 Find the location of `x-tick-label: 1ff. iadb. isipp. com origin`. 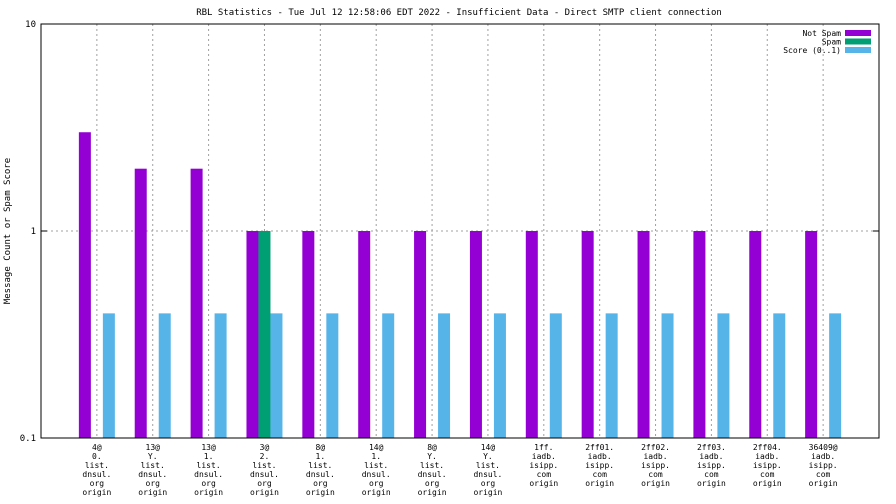

x-tick-label: 1ff. iadb. isipp. com origin is located at coordinates (543, 465).